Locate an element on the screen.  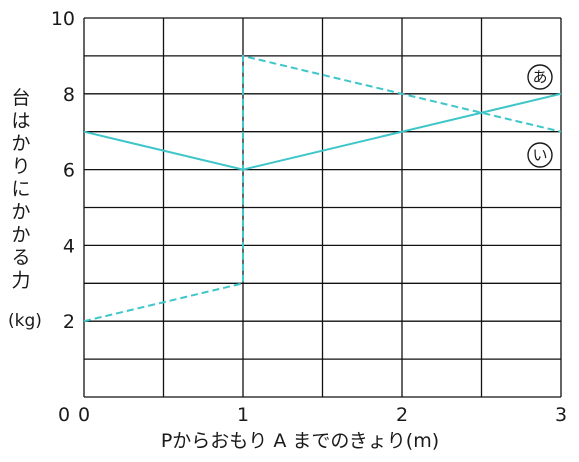
y-axis-title-char: に is located at coordinates (20, 189).